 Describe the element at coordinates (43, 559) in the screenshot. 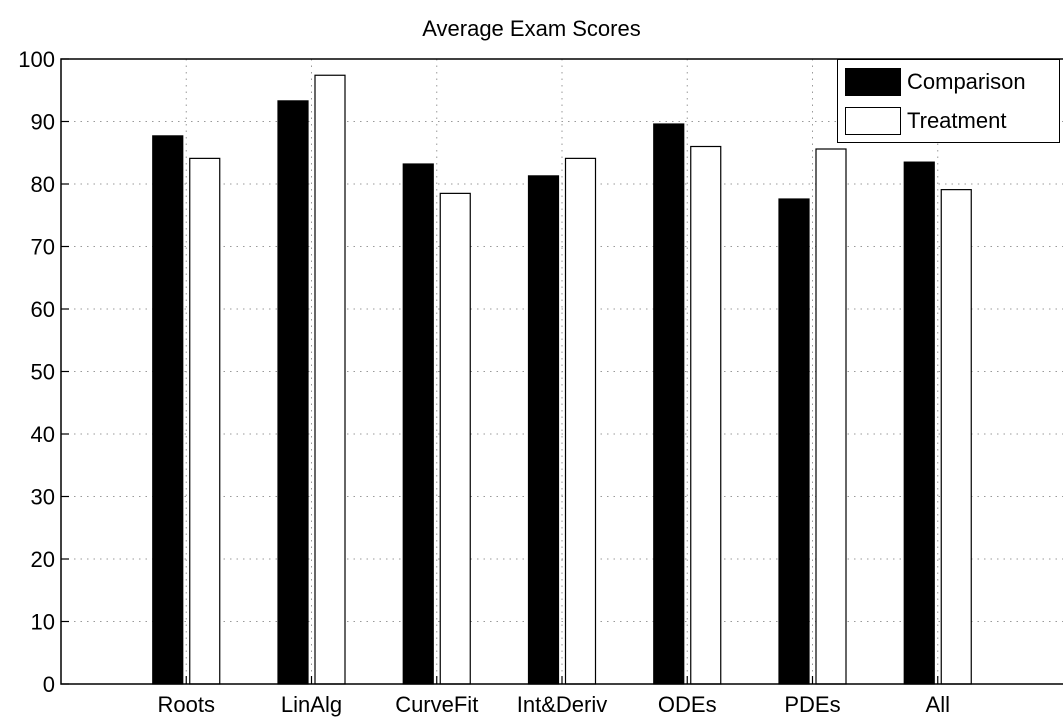

I see `y-tick-label: 20` at that location.